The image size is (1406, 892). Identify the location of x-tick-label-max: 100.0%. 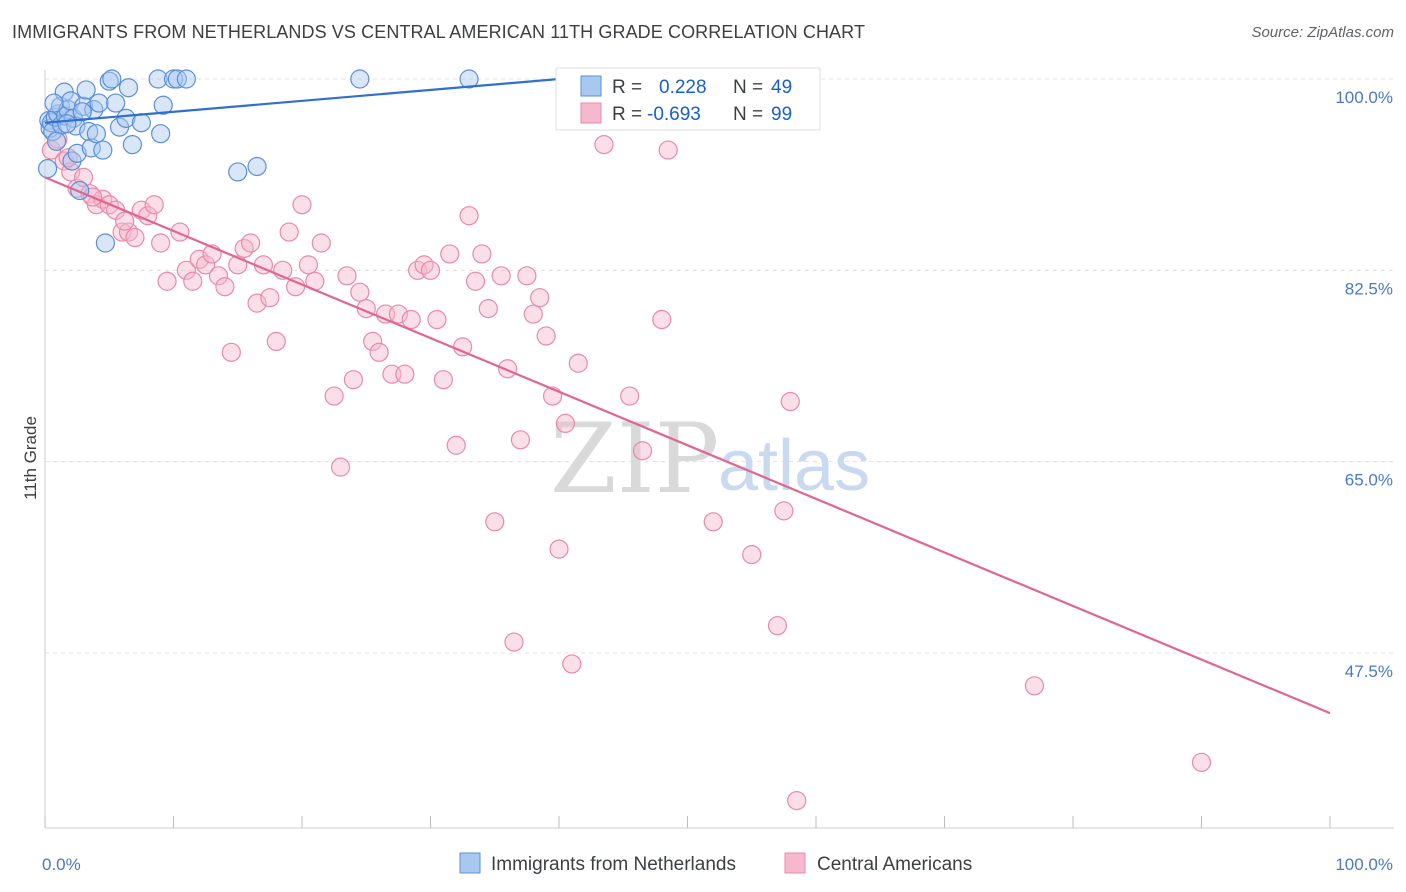
(1364, 864).